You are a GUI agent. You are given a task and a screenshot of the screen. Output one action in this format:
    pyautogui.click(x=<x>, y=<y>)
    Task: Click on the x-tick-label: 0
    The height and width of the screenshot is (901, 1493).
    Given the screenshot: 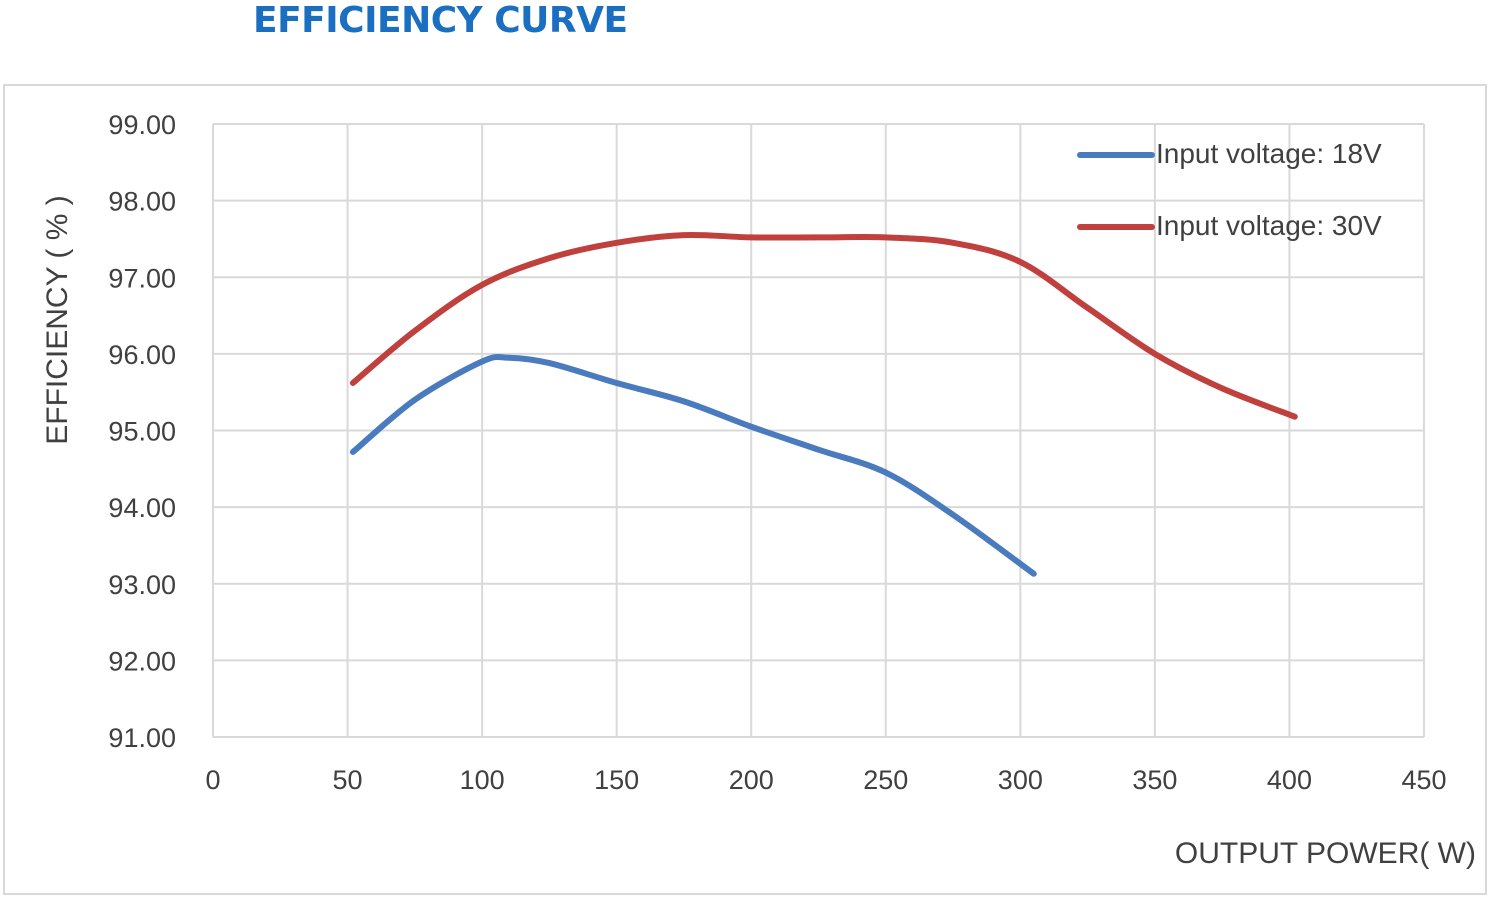 What is the action you would take?
    pyautogui.click(x=212, y=780)
    